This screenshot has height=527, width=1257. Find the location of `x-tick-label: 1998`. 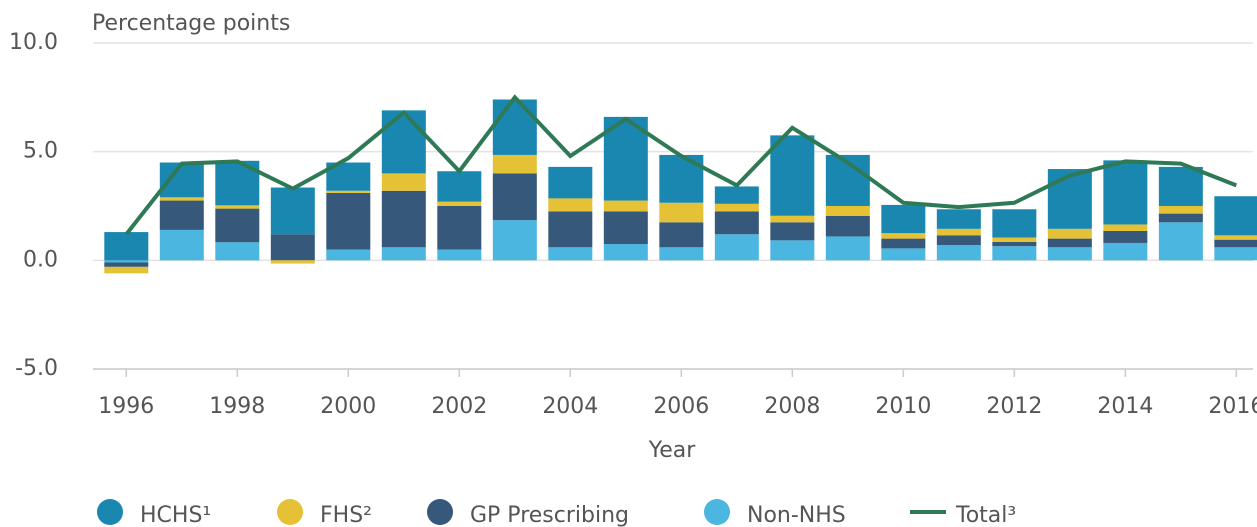

x-tick-label: 1998 is located at coordinates (237, 406).